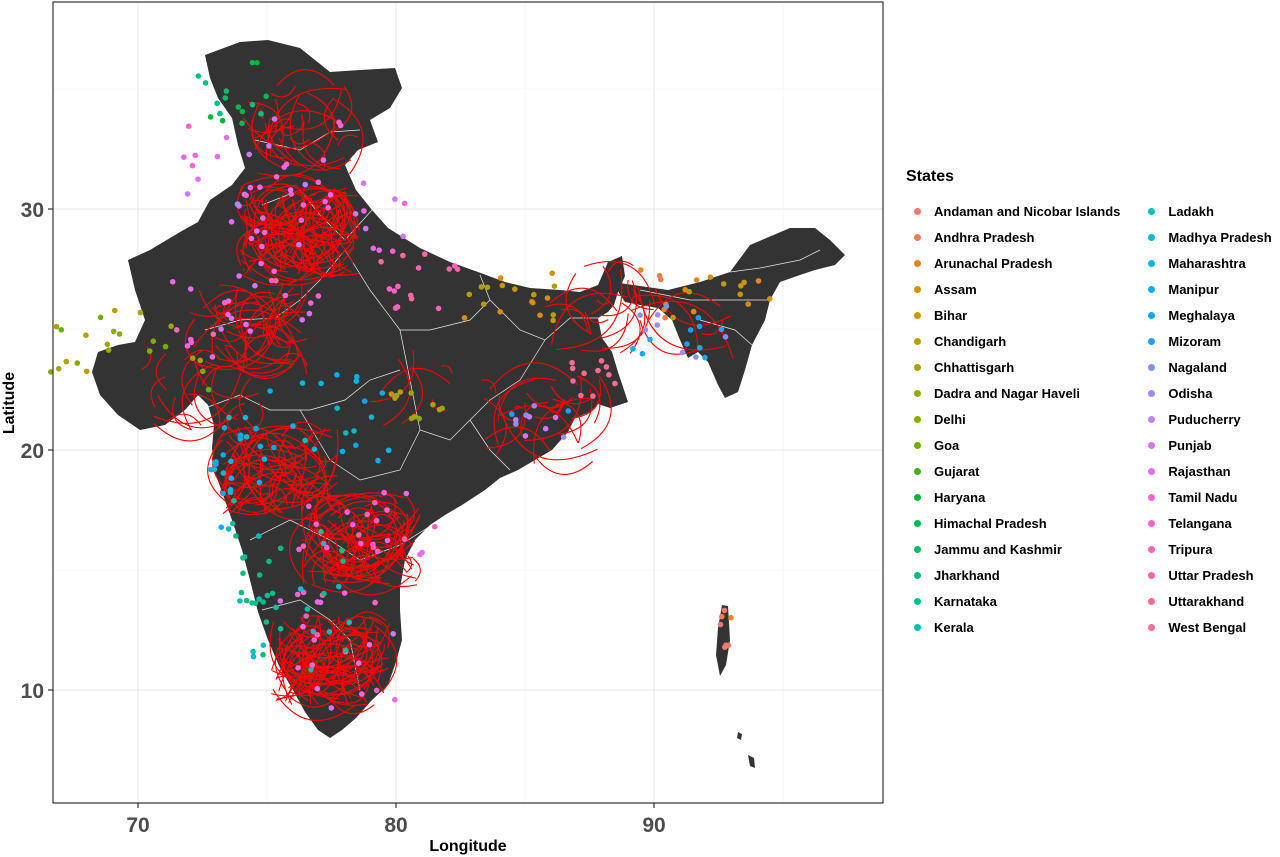 The height and width of the screenshot is (857, 1280). Describe the element at coordinates (1151, 315) in the screenshot. I see `legend-key` at that location.